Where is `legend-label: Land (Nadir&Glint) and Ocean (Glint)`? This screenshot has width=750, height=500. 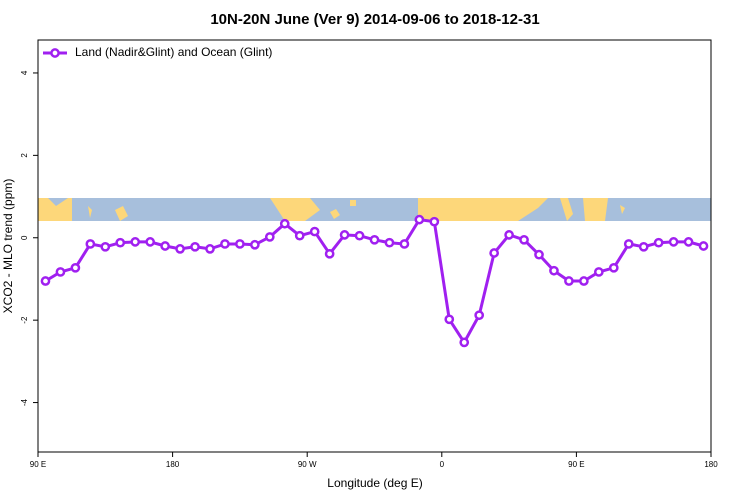 legend-label: Land (Nadir&Glint) and Ocean (Glint) is located at coordinates (173, 52).